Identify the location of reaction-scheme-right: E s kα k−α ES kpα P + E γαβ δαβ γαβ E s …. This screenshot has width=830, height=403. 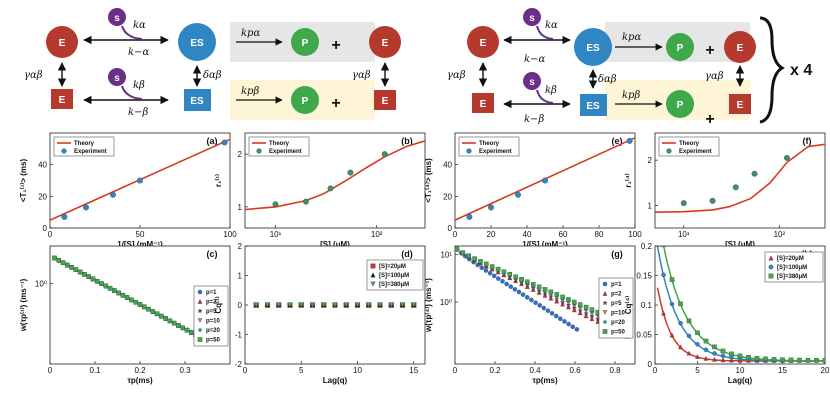
(629, 68).